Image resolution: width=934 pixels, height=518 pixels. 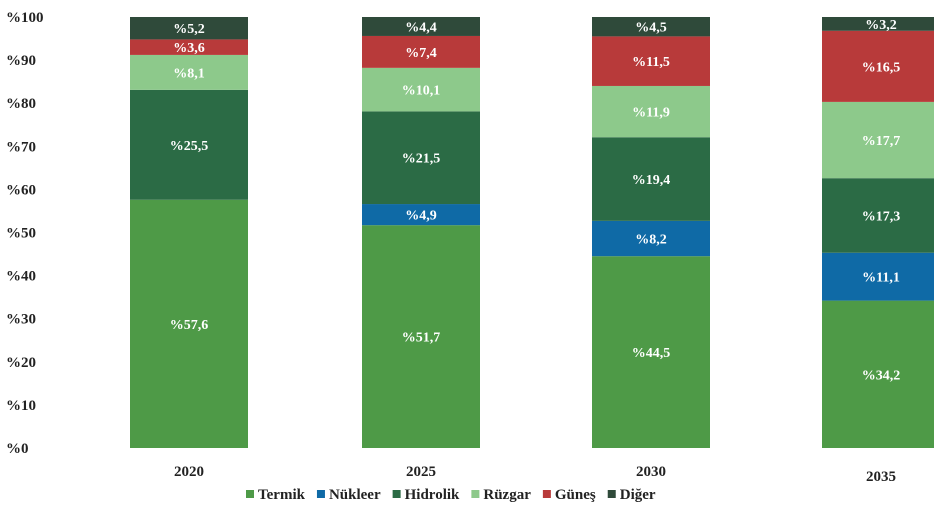 I want to click on y-tick-label: %70, so click(x=21, y=147).